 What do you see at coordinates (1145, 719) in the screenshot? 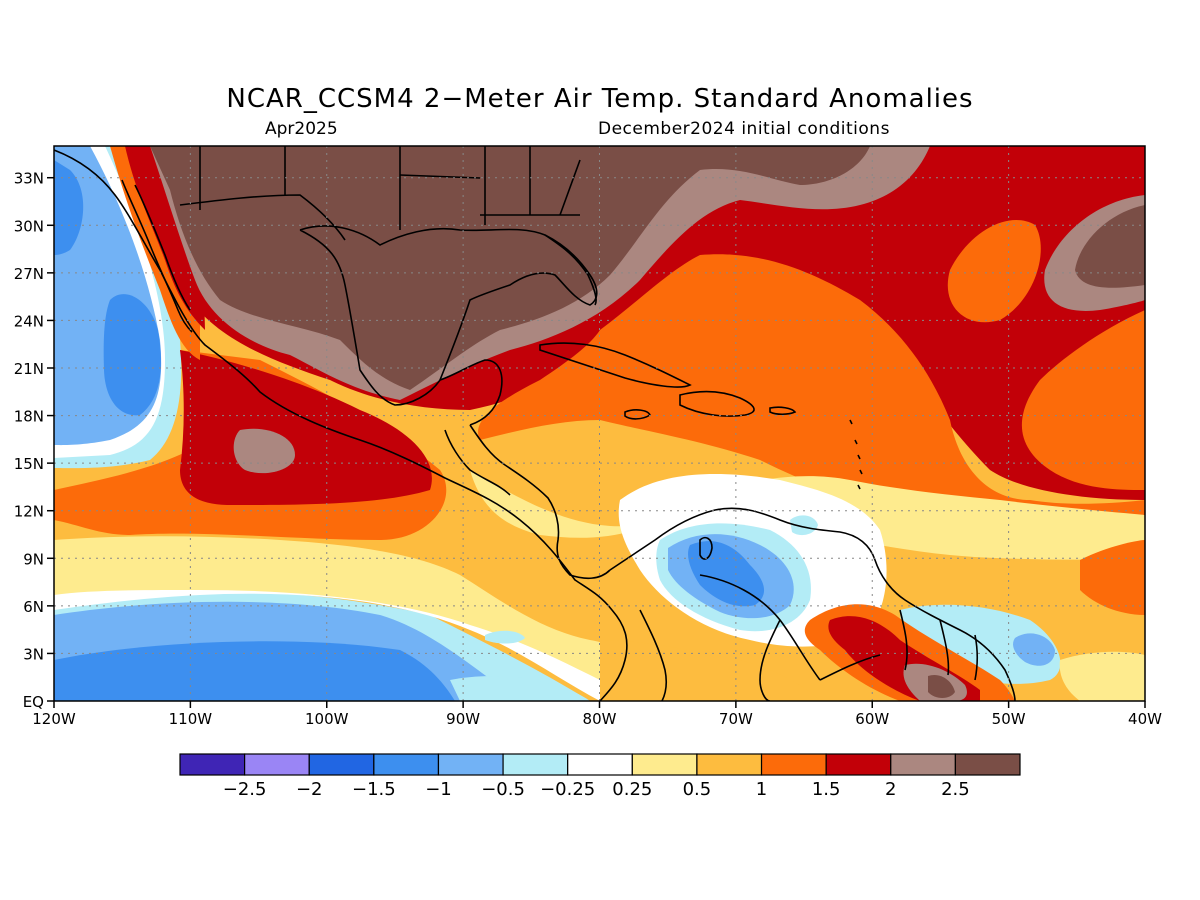
I see `x-tick-label: 40W` at bounding box center [1145, 719].